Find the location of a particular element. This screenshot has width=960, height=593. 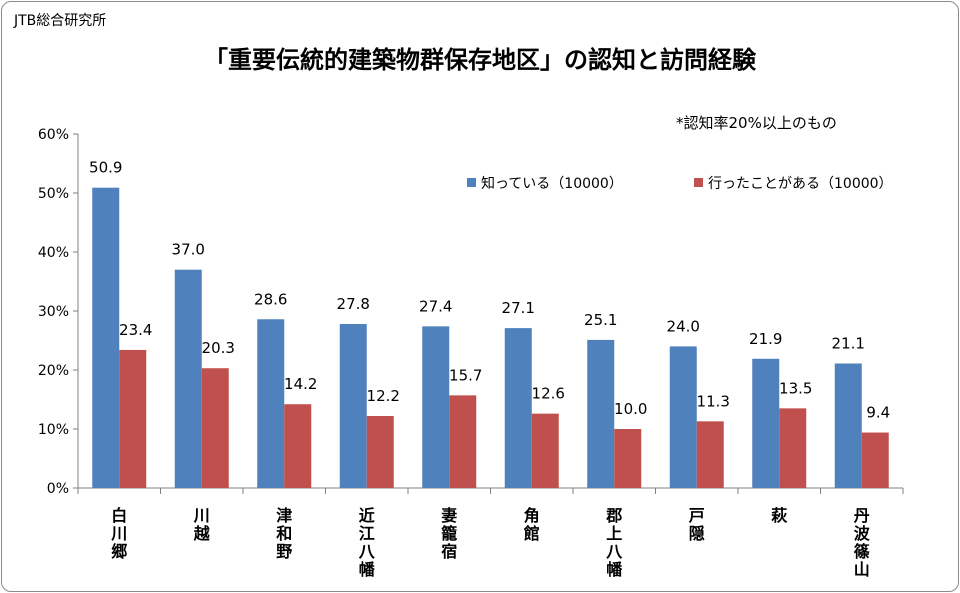

legend-swatch-visited is located at coordinates (698, 182).